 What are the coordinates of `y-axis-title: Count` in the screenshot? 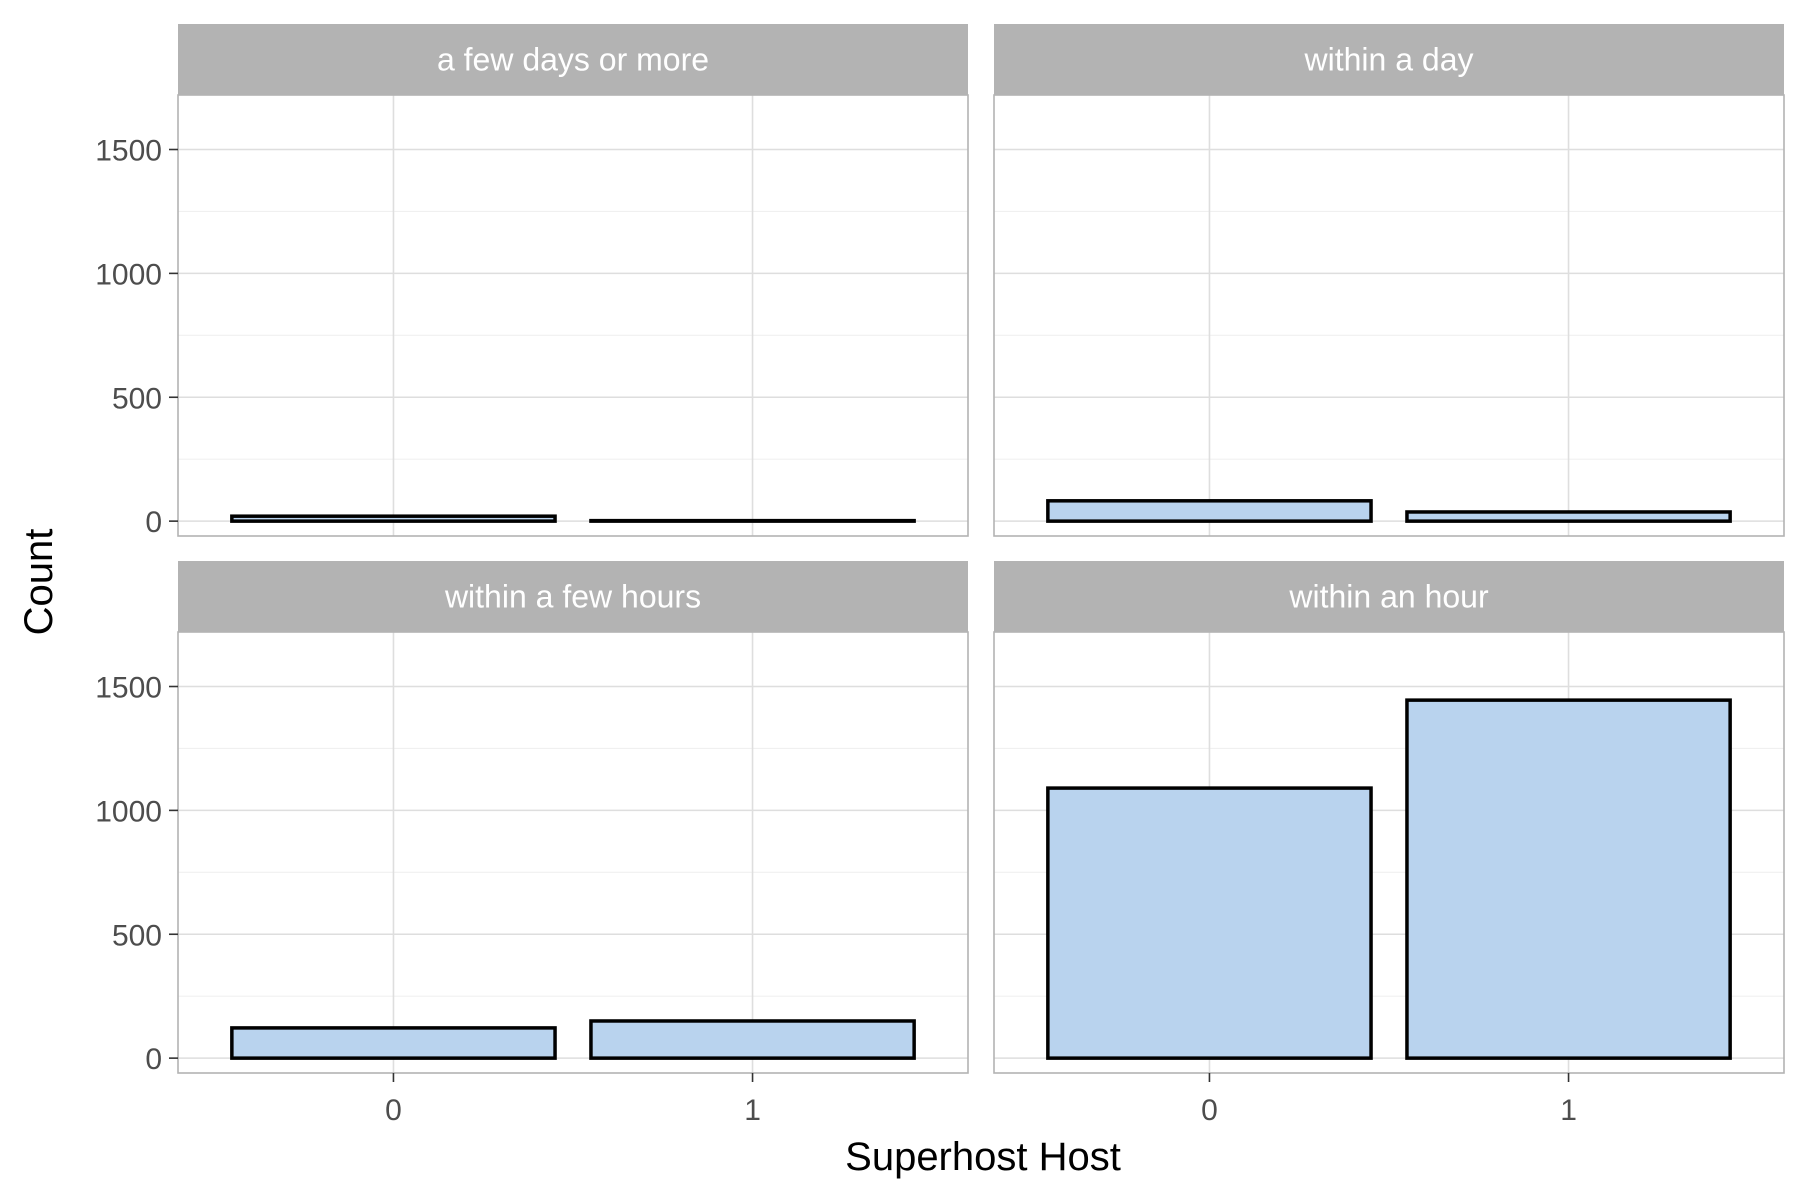 It's located at (39, 582).